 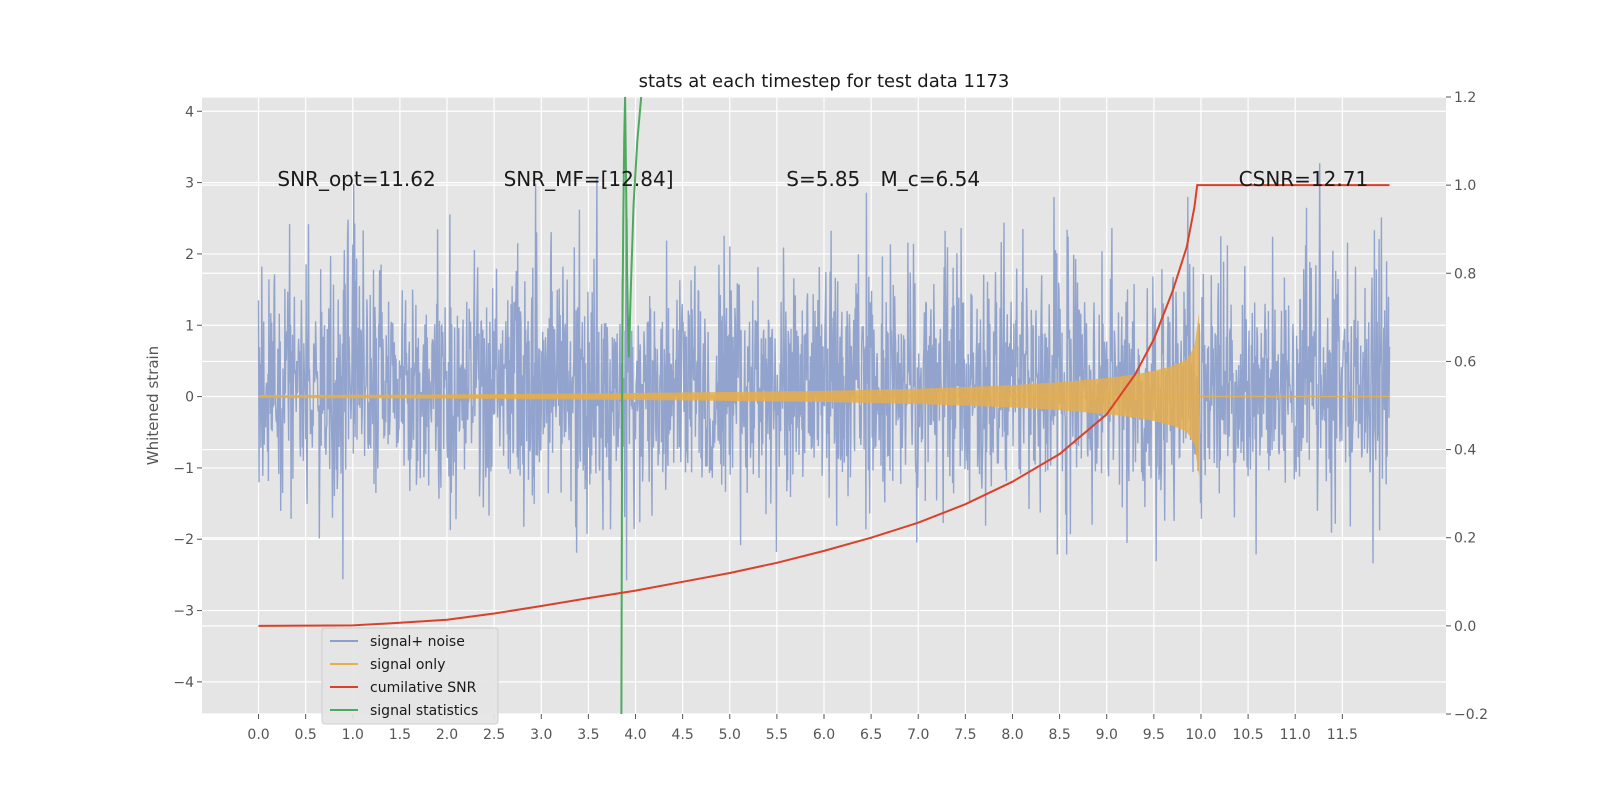 I want to click on x-tick-label: 10.0, so click(x=1200, y=735).